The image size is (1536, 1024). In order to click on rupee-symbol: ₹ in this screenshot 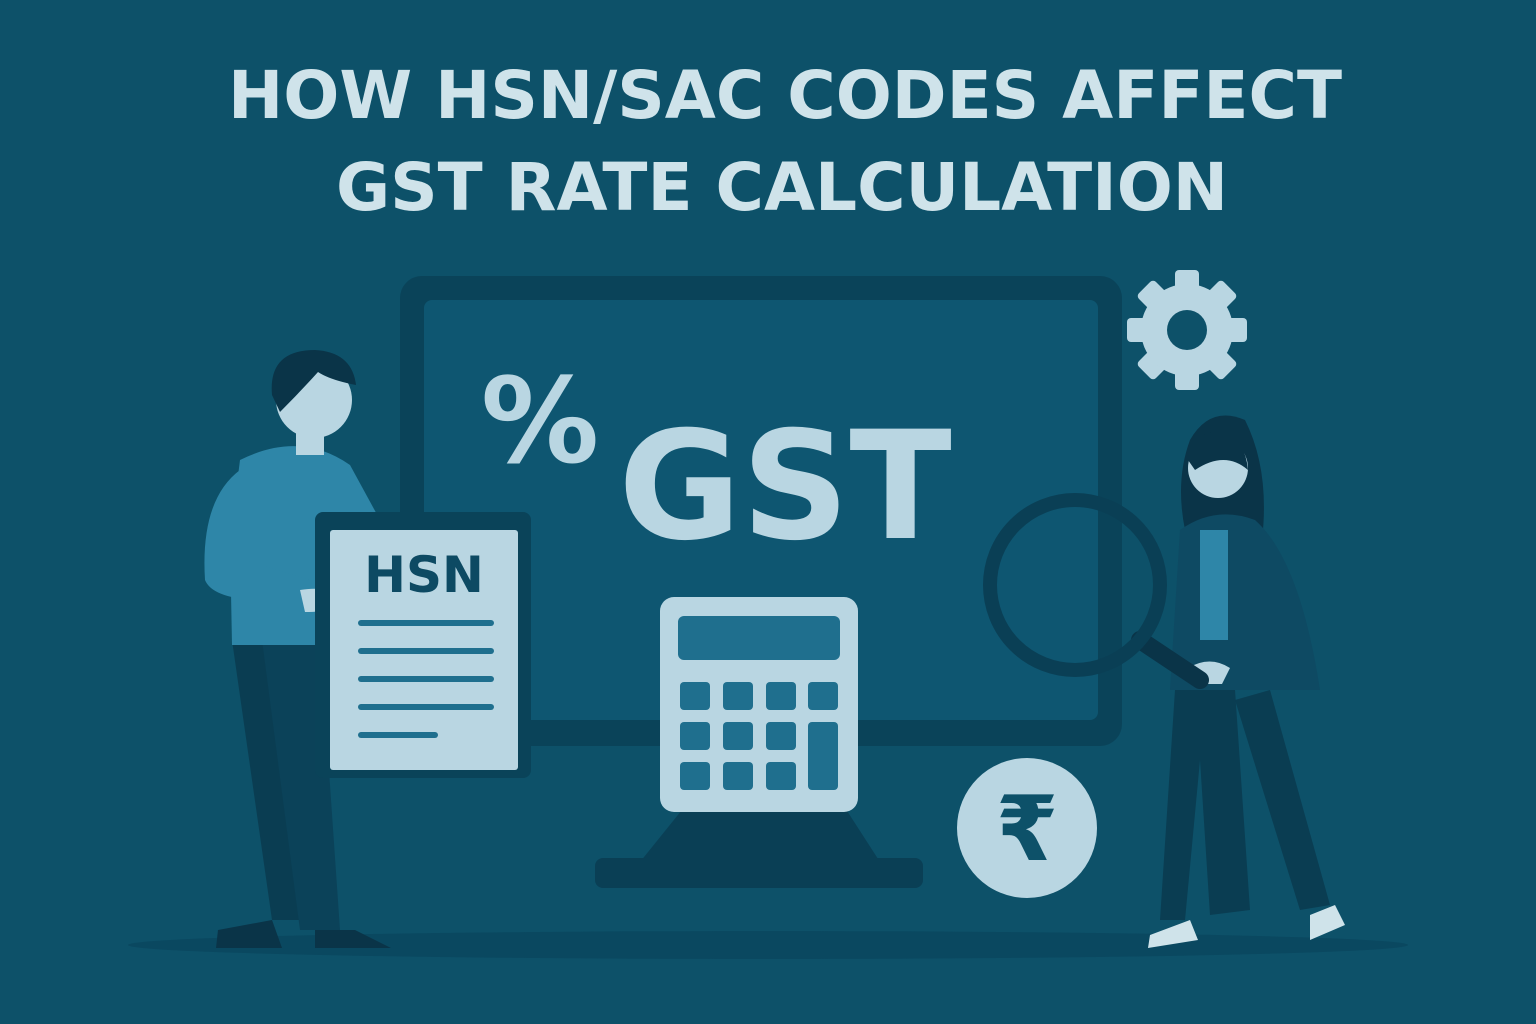, I will do `click(1027, 829)`.